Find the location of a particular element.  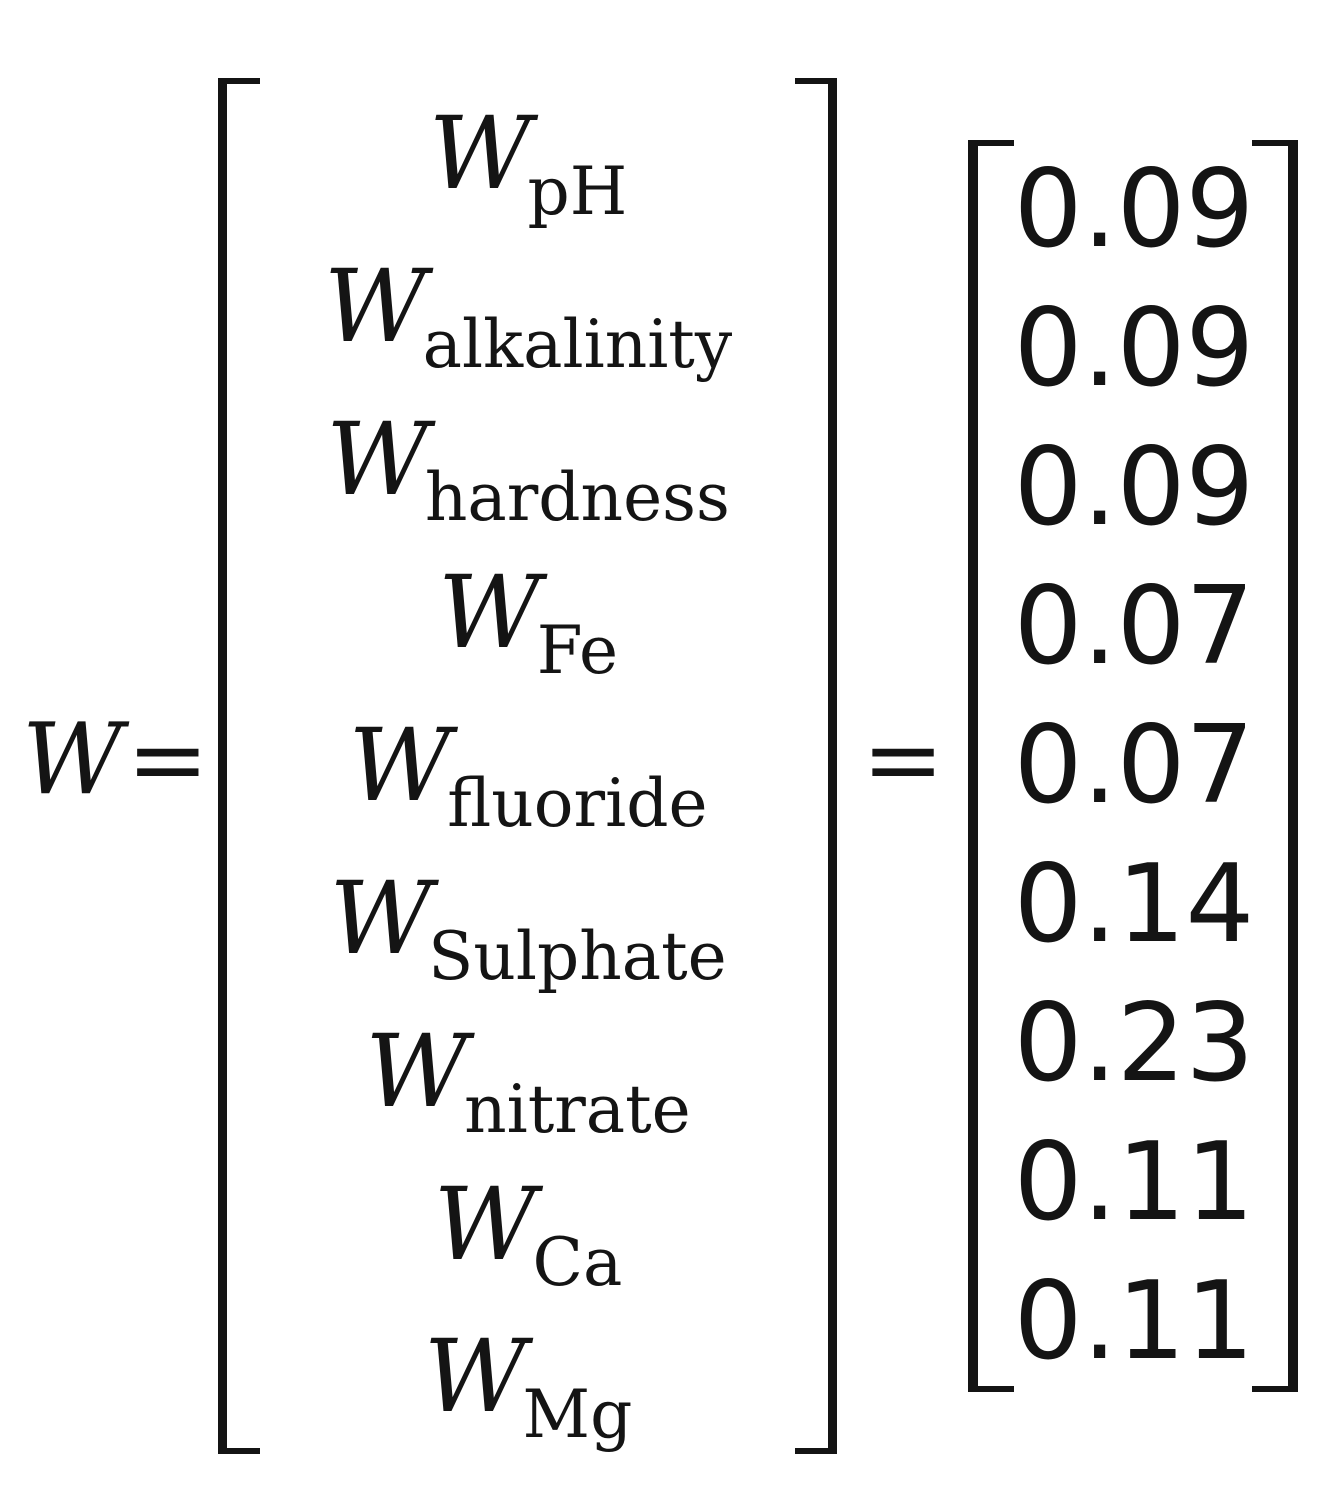

weight-value-fe: 0.07 is located at coordinates (1134, 626).